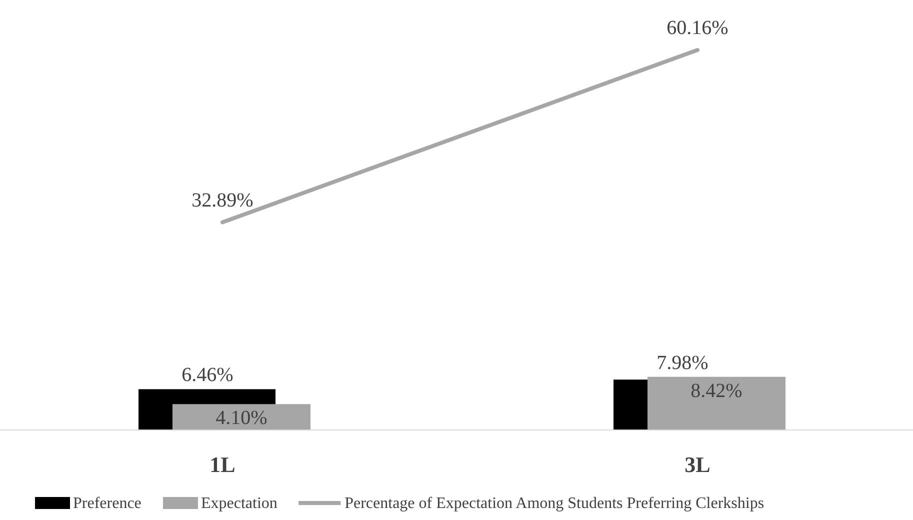 The height and width of the screenshot is (520, 913). What do you see at coordinates (716, 391) in the screenshot?
I see `data-label: 8.42%` at bounding box center [716, 391].